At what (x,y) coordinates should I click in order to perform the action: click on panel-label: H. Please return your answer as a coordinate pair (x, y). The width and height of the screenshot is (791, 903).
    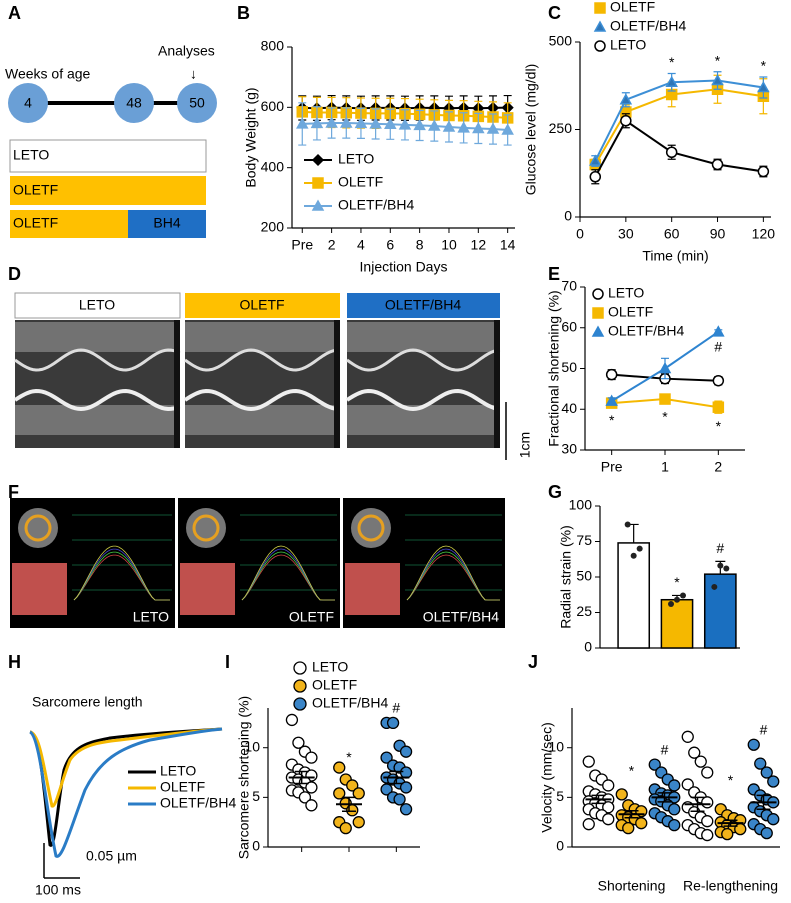
    Looking at the image, I should click on (14, 662).